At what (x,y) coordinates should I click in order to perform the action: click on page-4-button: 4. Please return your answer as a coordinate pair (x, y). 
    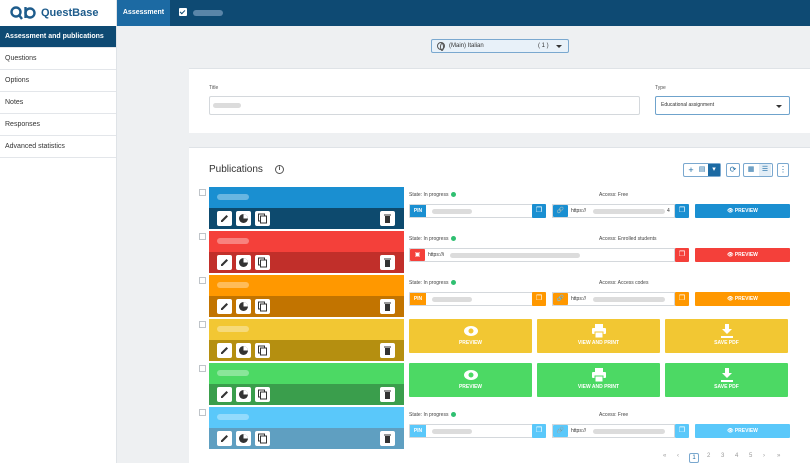
    Looking at the image, I should click on (737, 456).